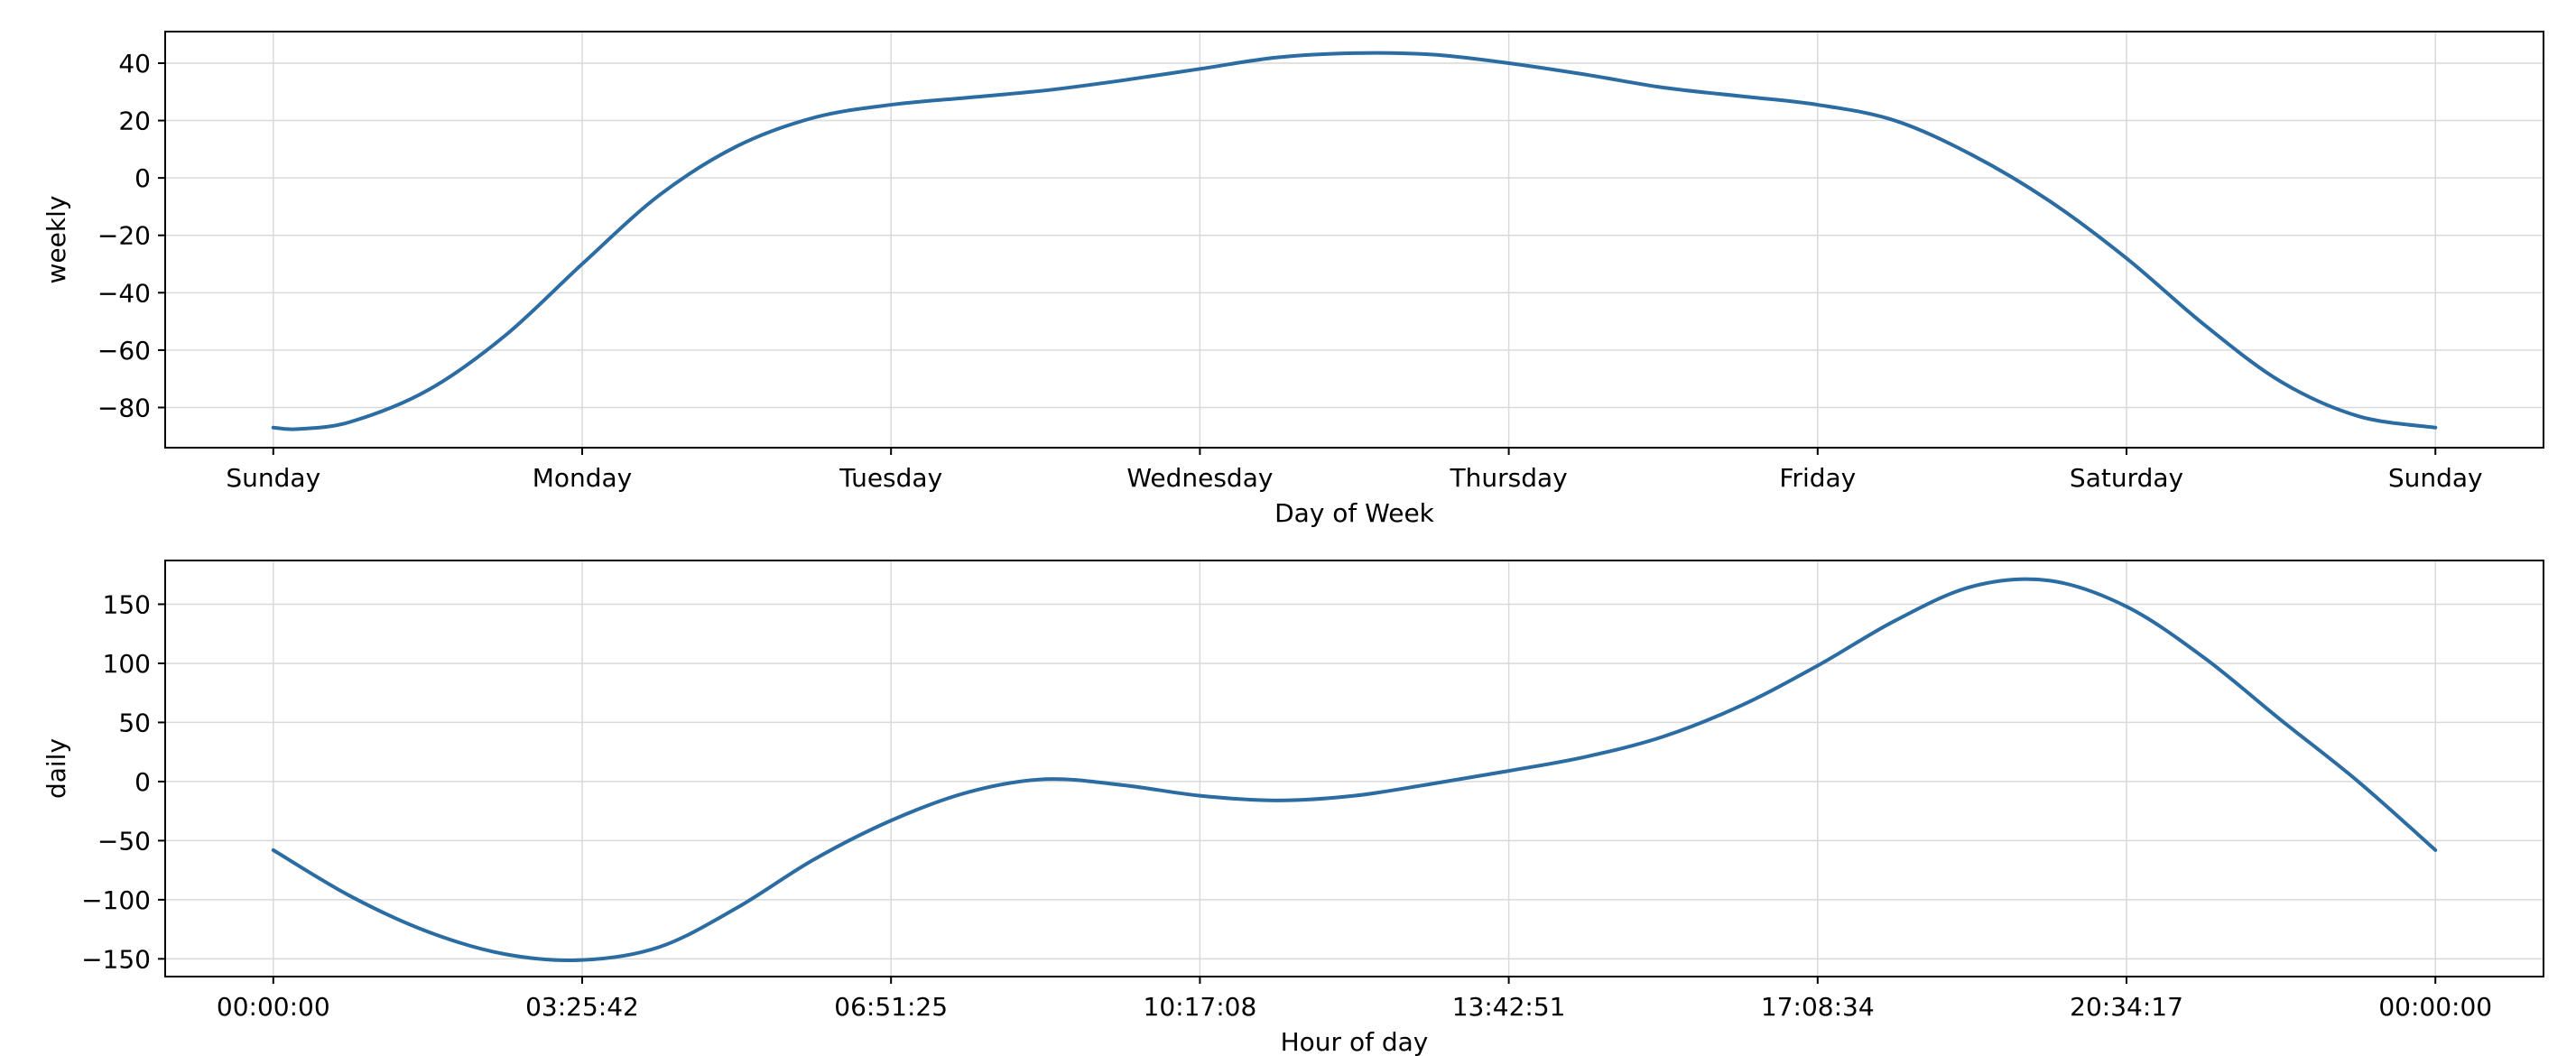 This screenshot has width=2576, height=1056. What do you see at coordinates (1818, 478) in the screenshot?
I see `weekly-x-tick-label: Friday` at bounding box center [1818, 478].